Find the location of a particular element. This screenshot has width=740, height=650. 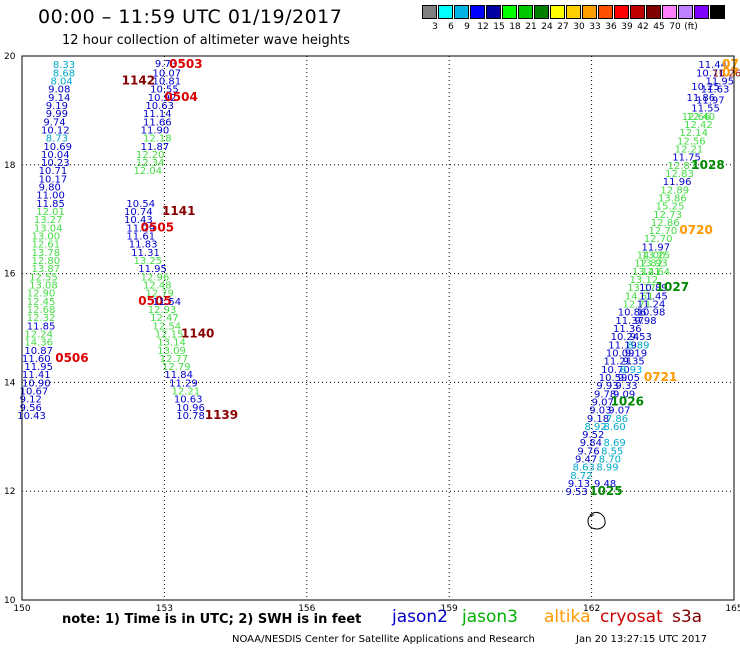

wave-height-value: 9.33 is located at coordinates (626, 386).